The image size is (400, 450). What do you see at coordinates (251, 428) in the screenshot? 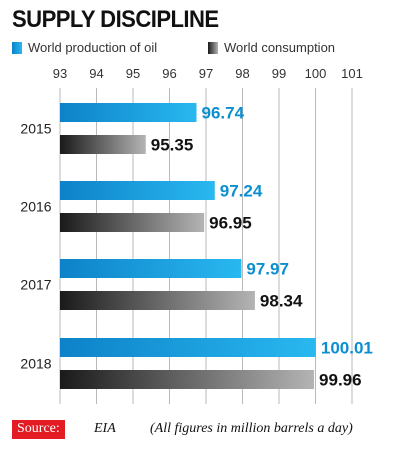
I see `units-note: (All figures in million barrels a day)` at bounding box center [251, 428].